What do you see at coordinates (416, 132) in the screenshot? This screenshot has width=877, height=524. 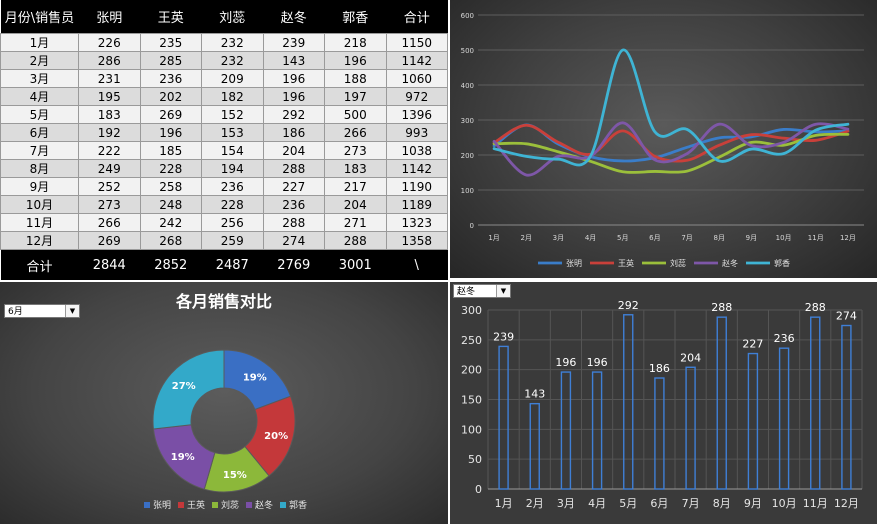 I see `table-cell: 993` at bounding box center [416, 132].